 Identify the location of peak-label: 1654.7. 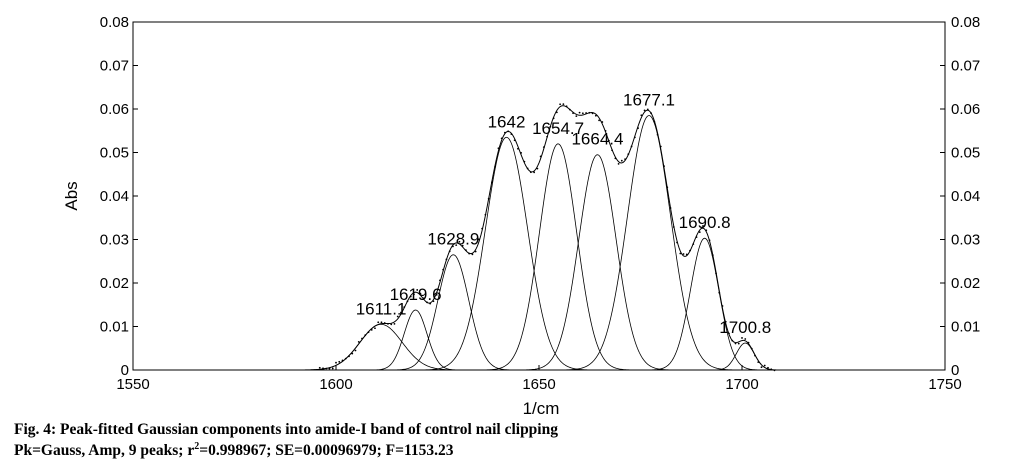
(558, 128).